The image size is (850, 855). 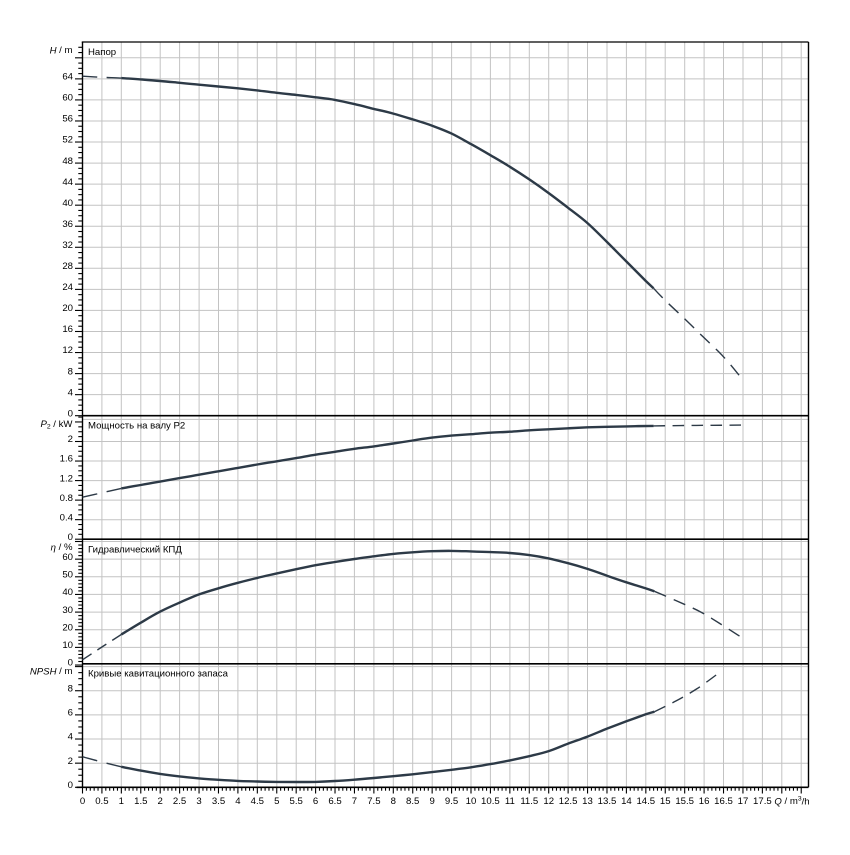 What do you see at coordinates (67, 77) in the screenshot?
I see `svg-text: 64` at bounding box center [67, 77].